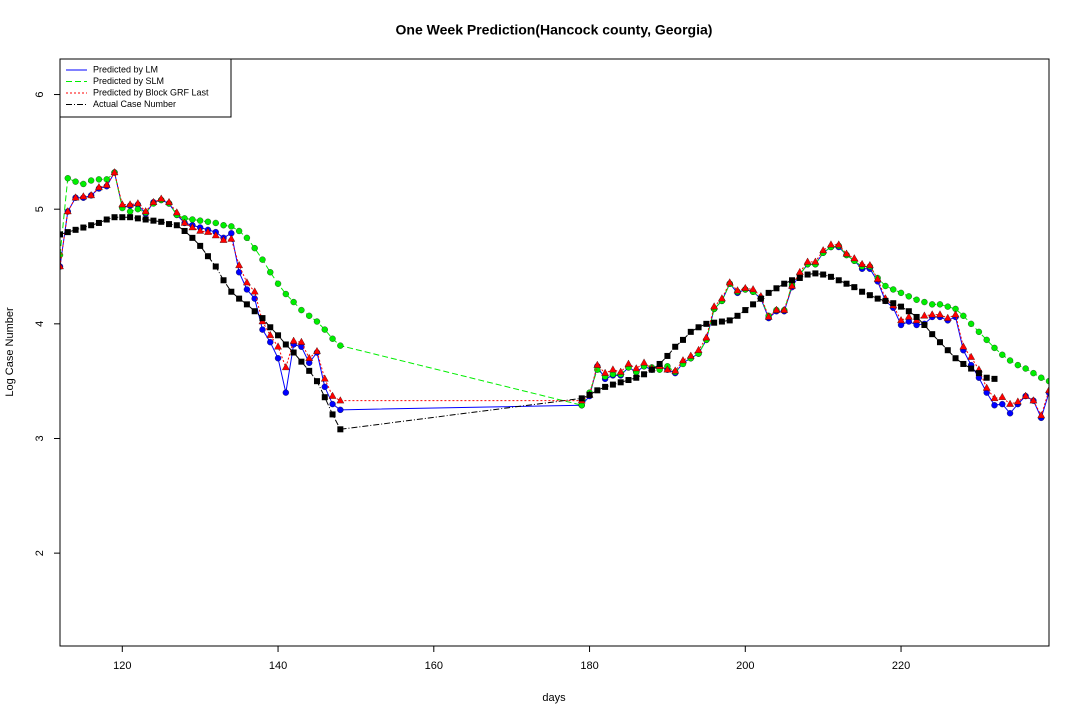  I want to click on y-axis-label: Log Case Number, so click(10, 352).